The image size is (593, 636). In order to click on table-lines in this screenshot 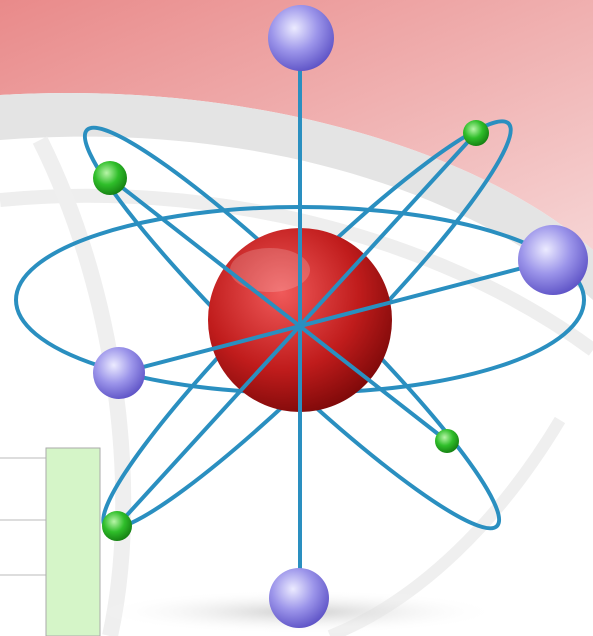, I will do `click(24, 516)`.